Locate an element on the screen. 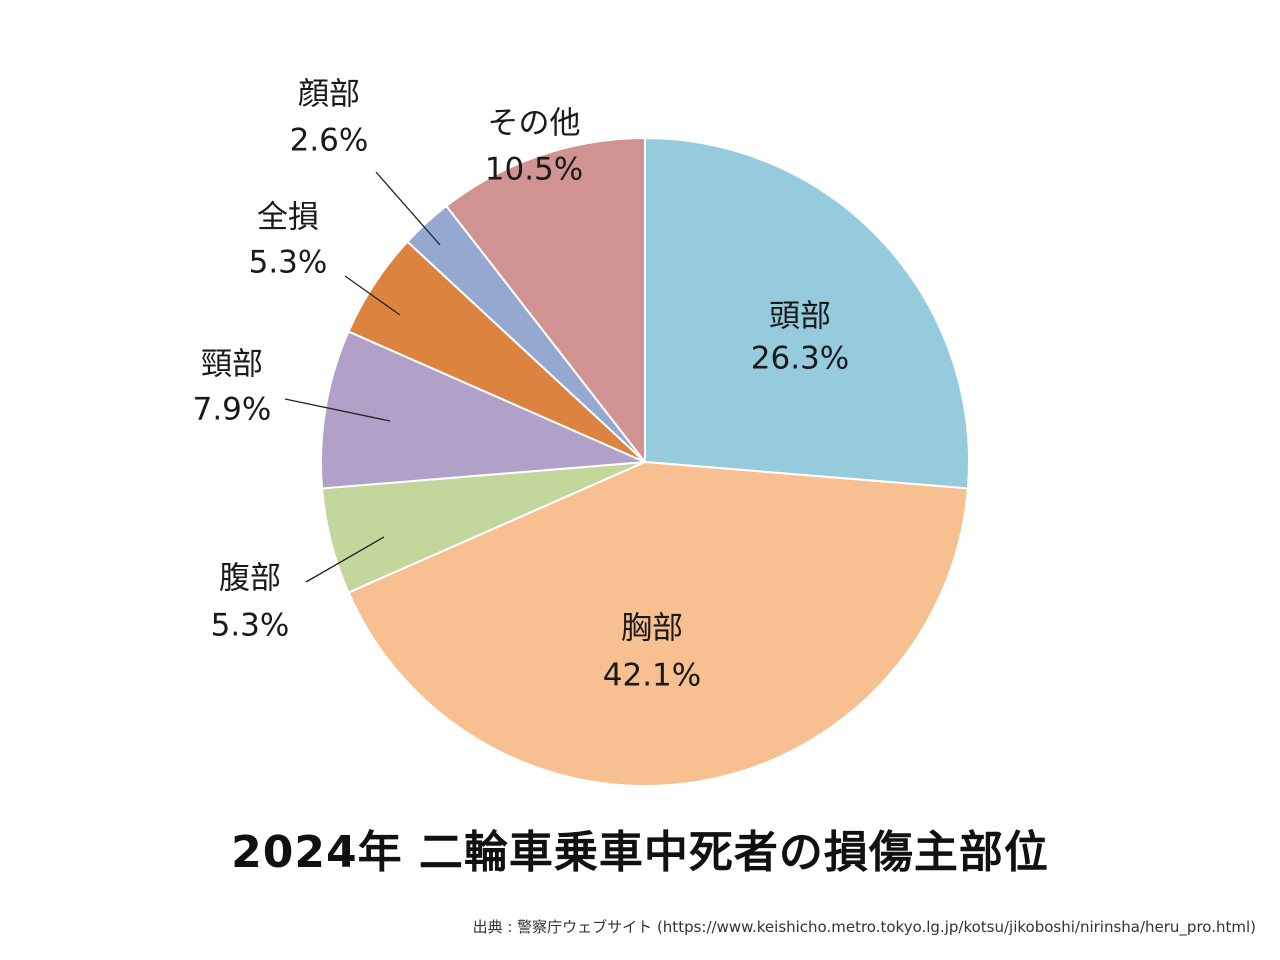 The height and width of the screenshot is (960, 1280). slice-3-percent-label: 5.3% is located at coordinates (250, 626).